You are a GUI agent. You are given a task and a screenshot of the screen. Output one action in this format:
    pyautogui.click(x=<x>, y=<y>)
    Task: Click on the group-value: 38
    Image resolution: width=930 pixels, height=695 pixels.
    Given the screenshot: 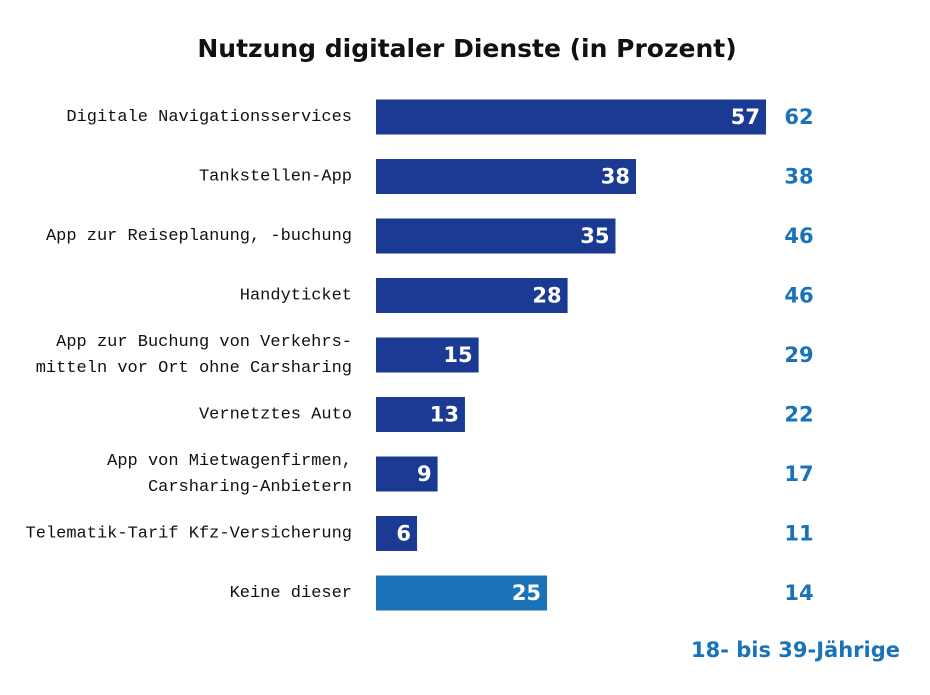 What is the action you would take?
    pyautogui.click(x=798, y=177)
    